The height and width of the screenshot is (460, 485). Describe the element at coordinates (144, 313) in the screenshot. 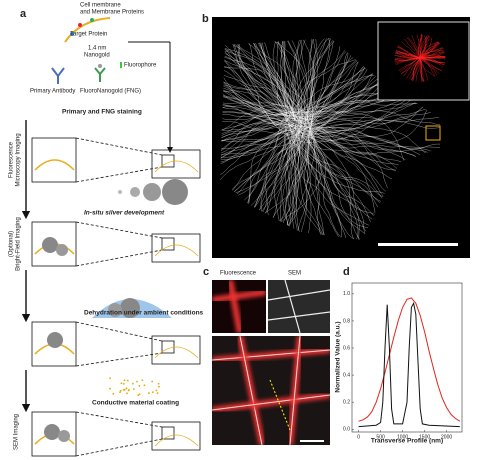

I see `step-title: Dehydration under ambient conditions` at that location.